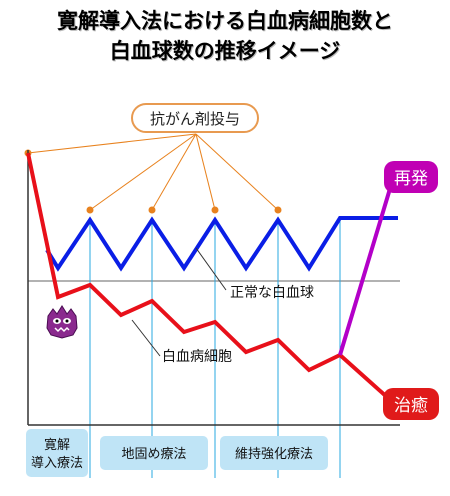 The width and height of the screenshot is (450, 496). I want to click on phase-box-consolidation, so click(154, 453).